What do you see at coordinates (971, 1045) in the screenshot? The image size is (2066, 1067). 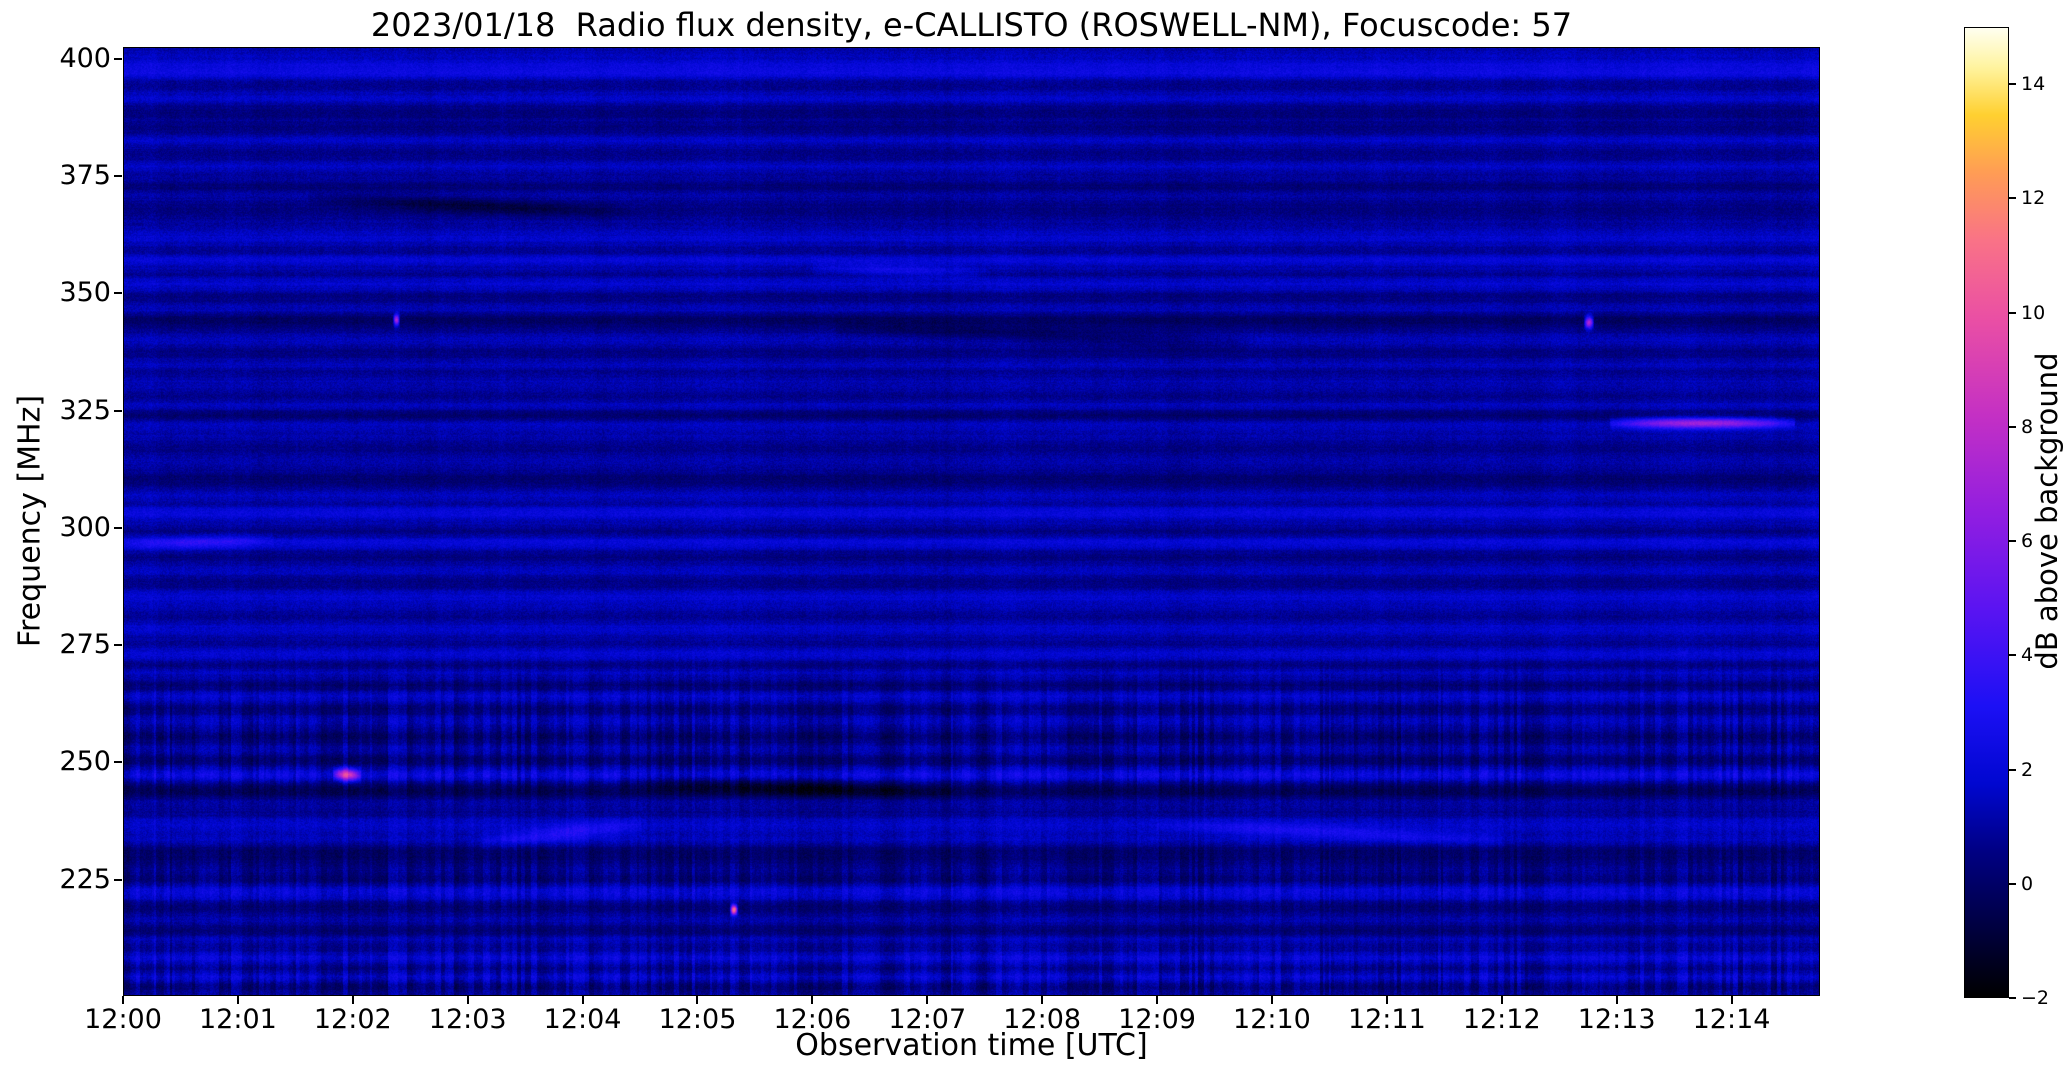 I see `x-axis-label: Observation time [UTC]` at bounding box center [971, 1045].